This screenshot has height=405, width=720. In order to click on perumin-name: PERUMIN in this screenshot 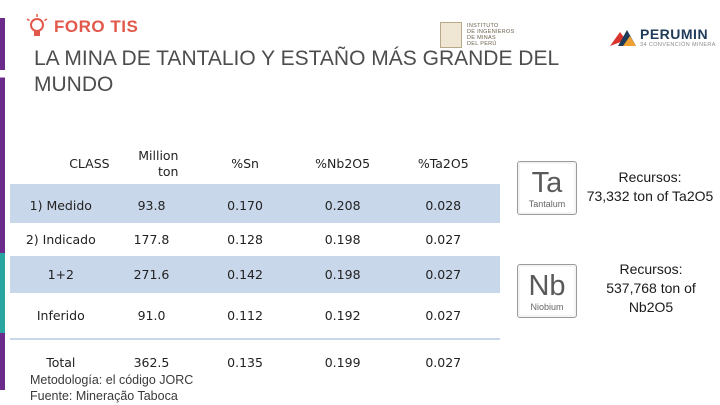, I will do `click(674, 34)`.